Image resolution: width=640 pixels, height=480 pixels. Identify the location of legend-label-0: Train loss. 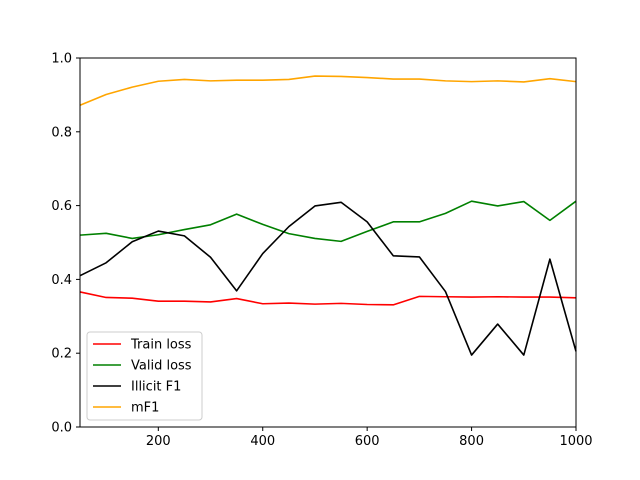
(161, 345).